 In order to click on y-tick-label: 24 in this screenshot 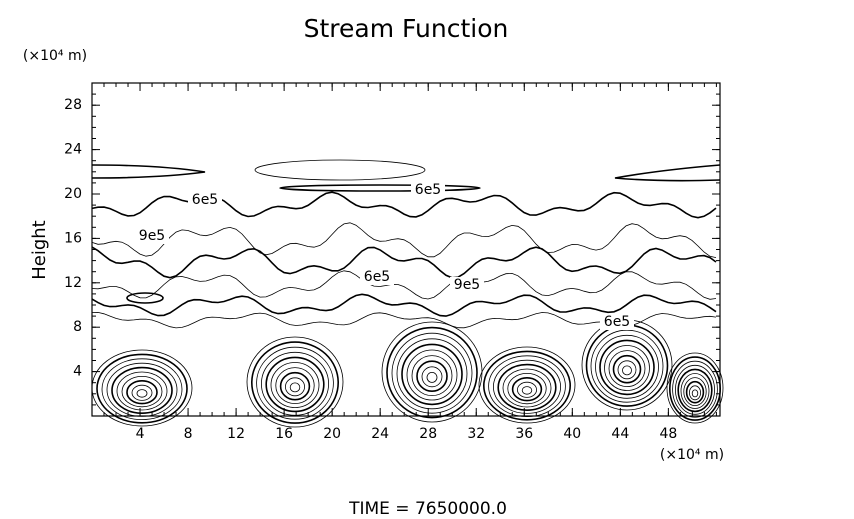, I will do `click(73, 150)`.